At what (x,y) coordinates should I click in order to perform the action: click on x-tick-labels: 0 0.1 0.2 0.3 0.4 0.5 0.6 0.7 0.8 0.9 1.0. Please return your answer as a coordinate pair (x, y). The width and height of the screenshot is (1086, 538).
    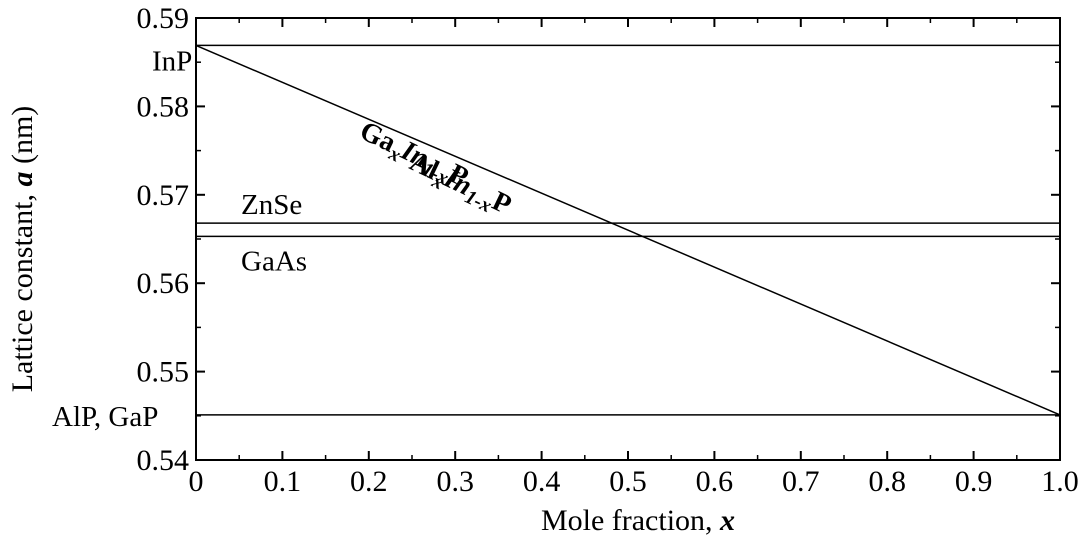
    Looking at the image, I should click on (634, 481).